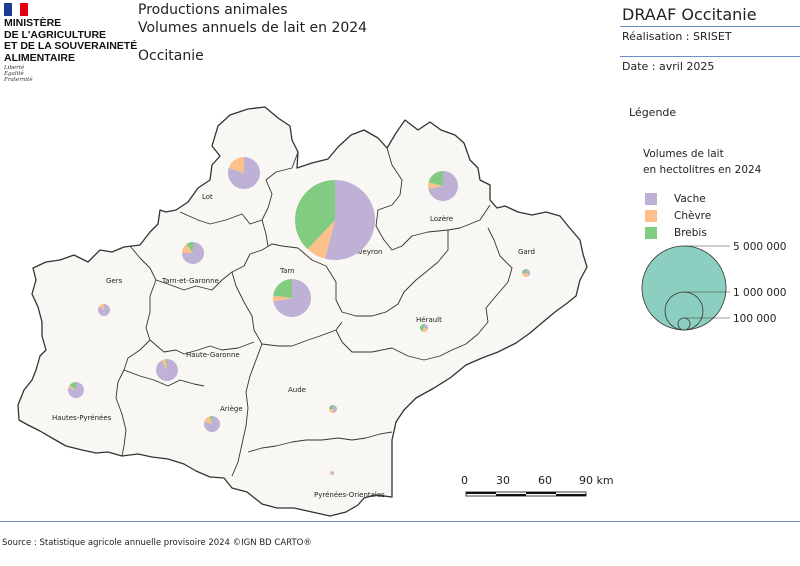 This screenshot has height=566, width=800. What do you see at coordinates (14, 74) in the screenshot?
I see `motto-line: Égalité` at bounding box center [14, 74].